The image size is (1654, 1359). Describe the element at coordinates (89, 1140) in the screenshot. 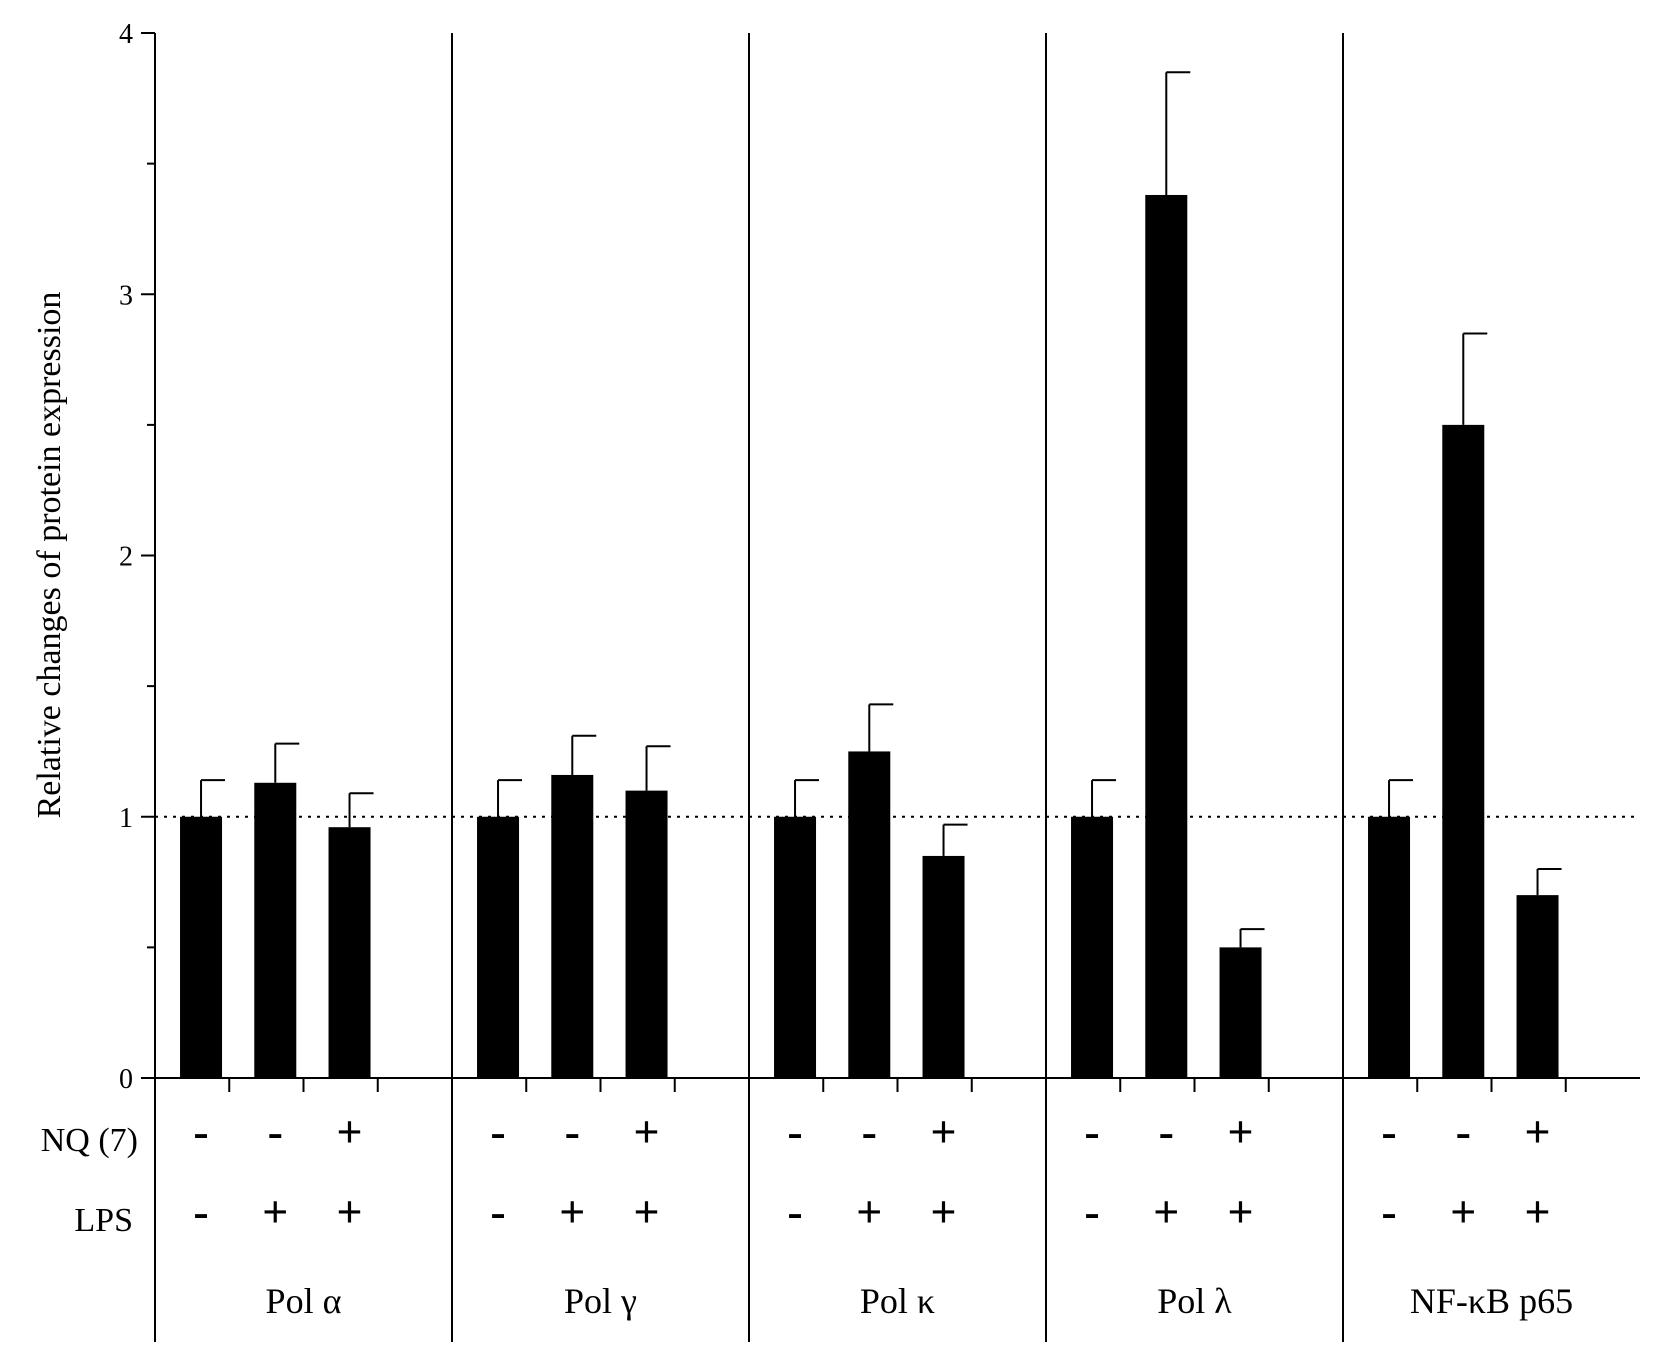

I see `nq-row-label: NQ (7)` at that location.